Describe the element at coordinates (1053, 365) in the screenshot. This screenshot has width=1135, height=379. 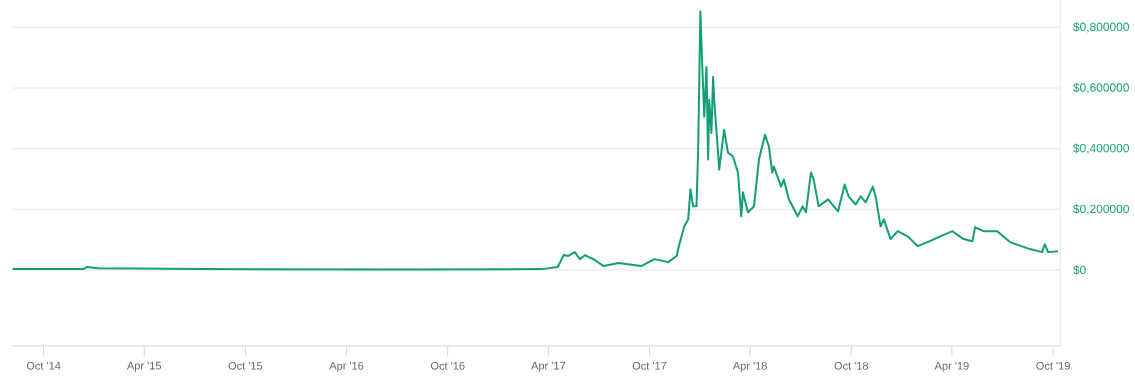
I see `x-tick-label: Oct '19` at that location.